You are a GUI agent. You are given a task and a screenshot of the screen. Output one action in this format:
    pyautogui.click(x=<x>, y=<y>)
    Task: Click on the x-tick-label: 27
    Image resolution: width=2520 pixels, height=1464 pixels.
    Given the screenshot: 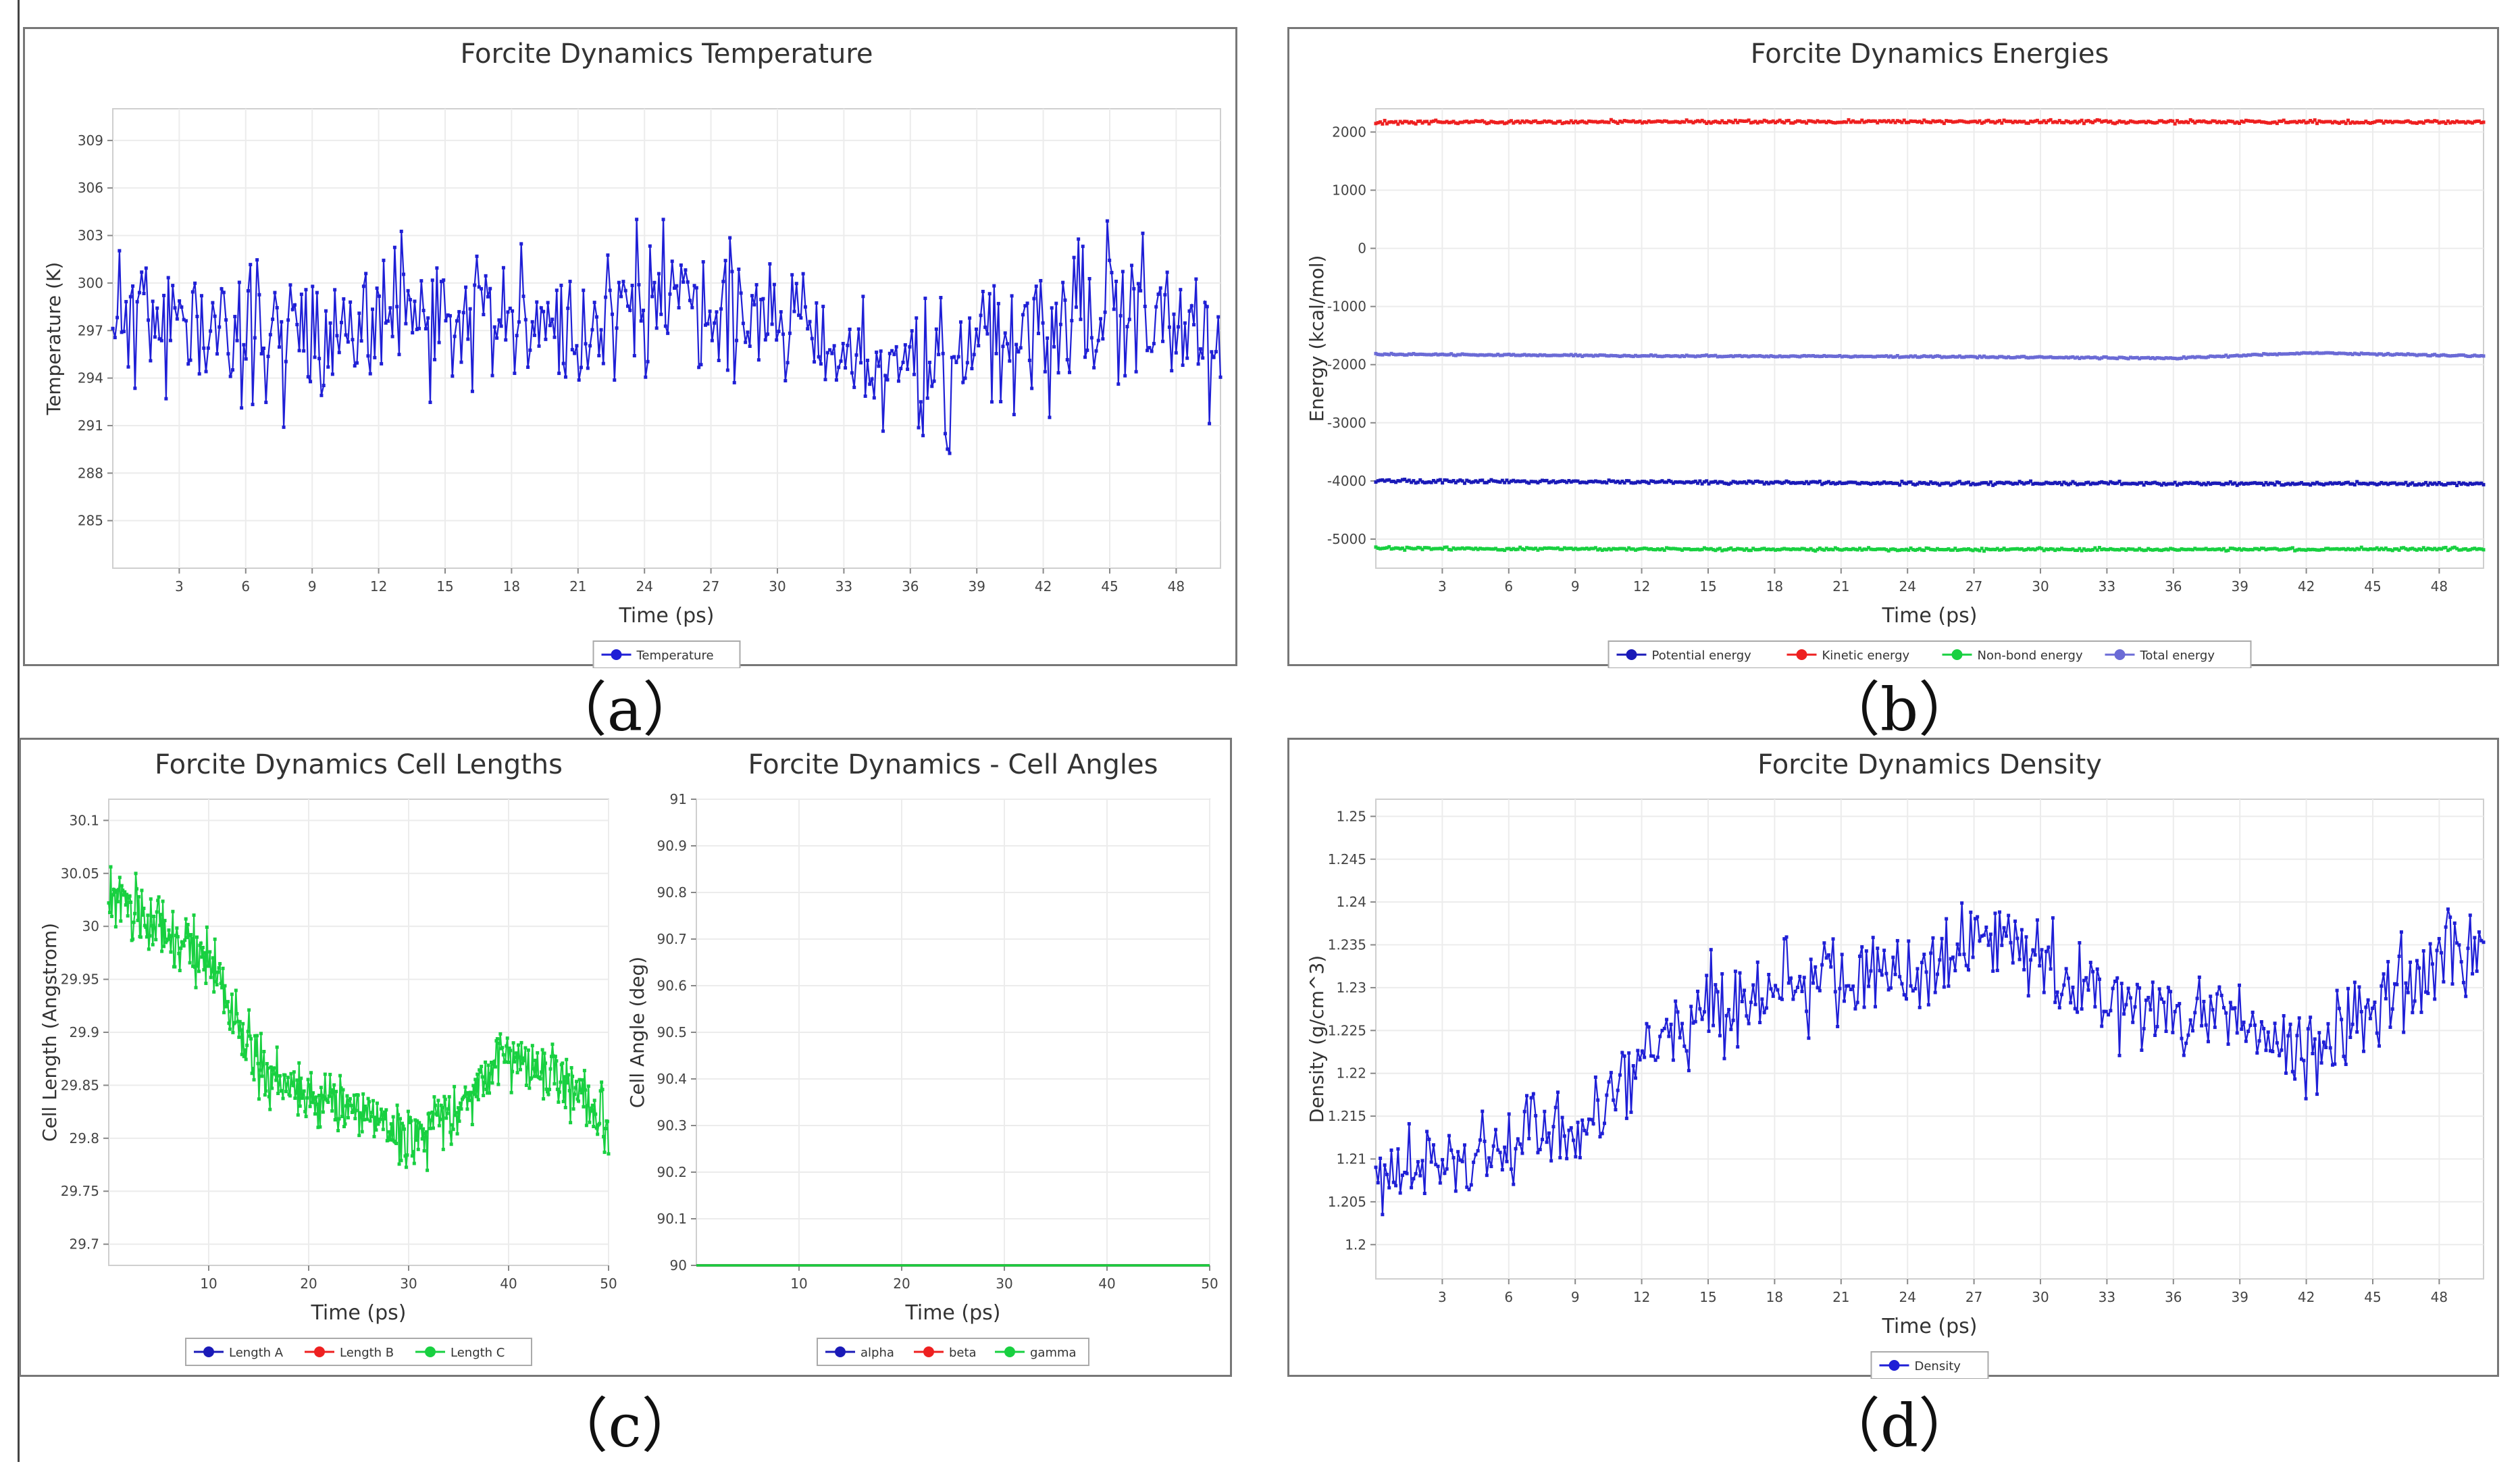 What is the action you would take?
    pyautogui.click(x=710, y=586)
    